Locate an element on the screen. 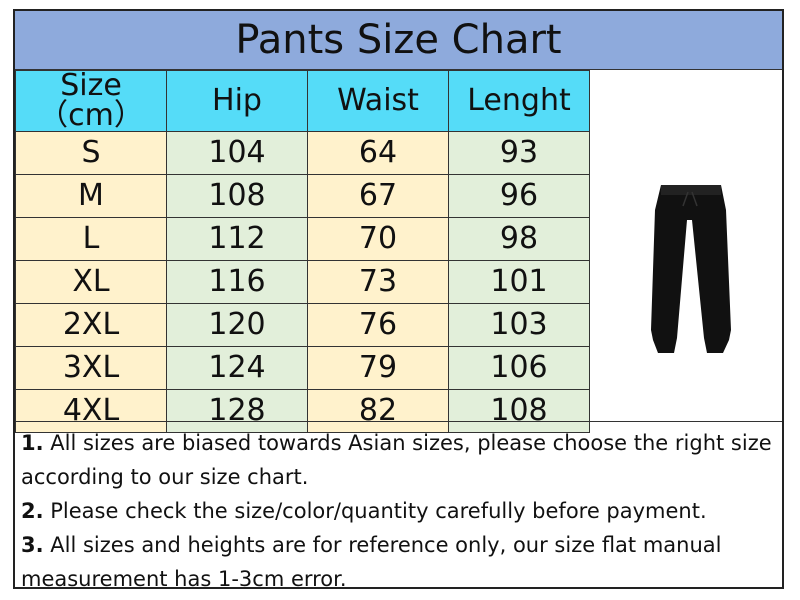  cell-hip: 120 is located at coordinates (237, 325).